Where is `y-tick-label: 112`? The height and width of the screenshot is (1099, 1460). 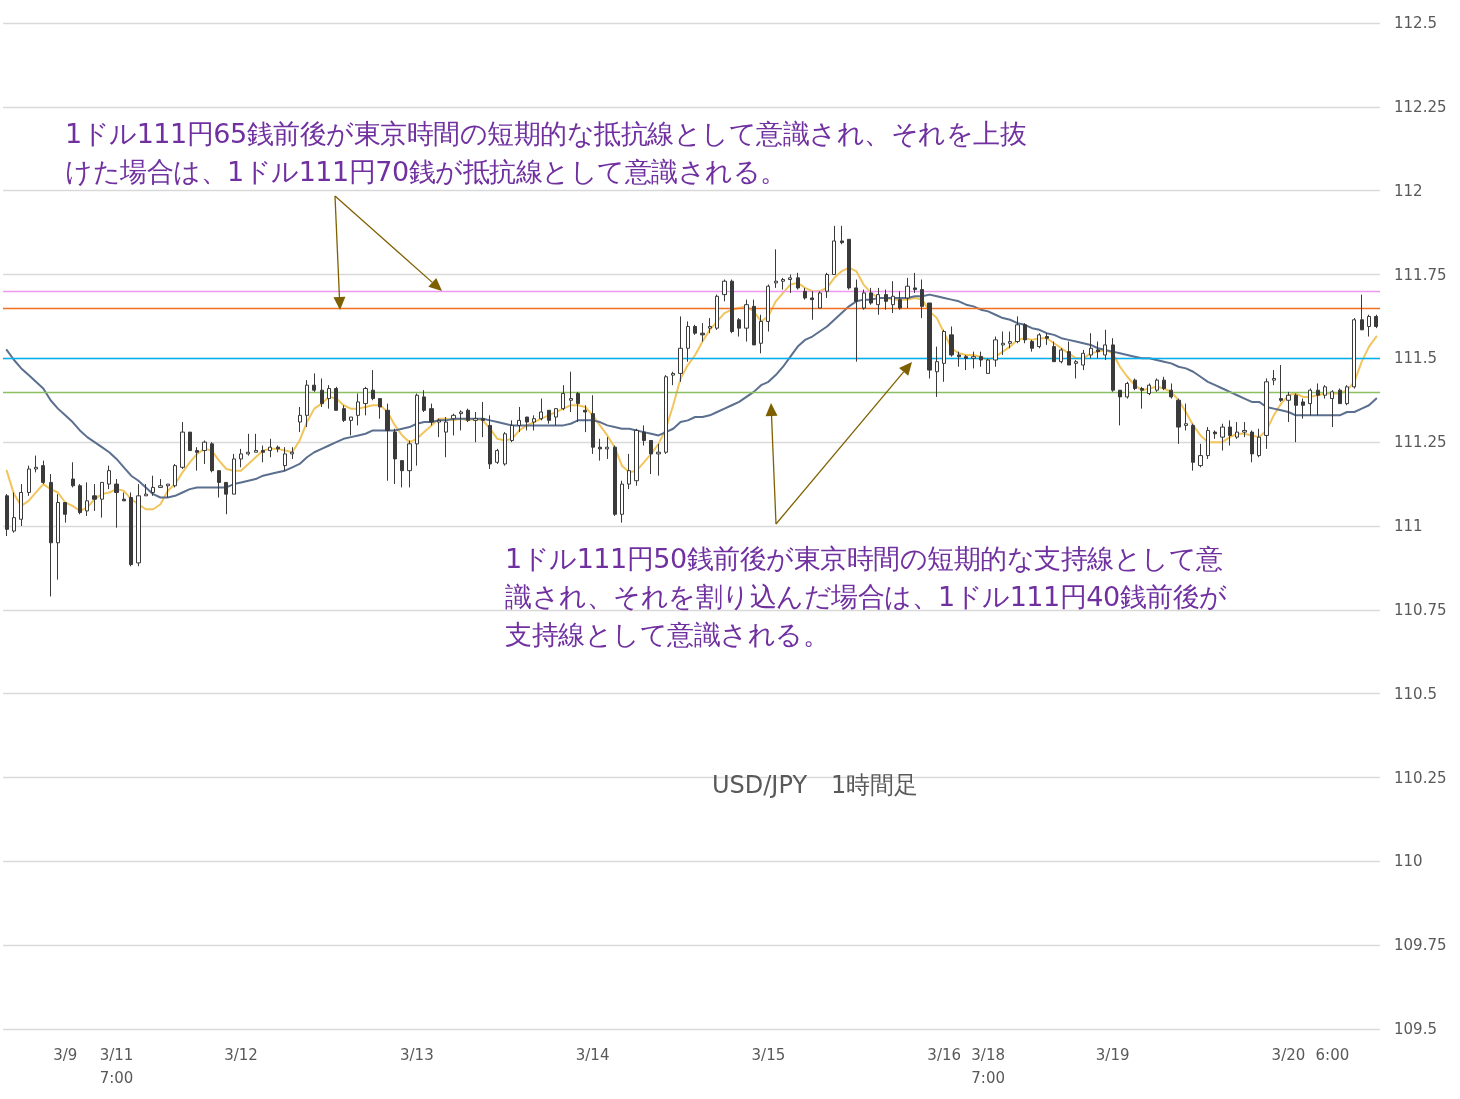
y-tick-label: 112 is located at coordinates (1408, 190).